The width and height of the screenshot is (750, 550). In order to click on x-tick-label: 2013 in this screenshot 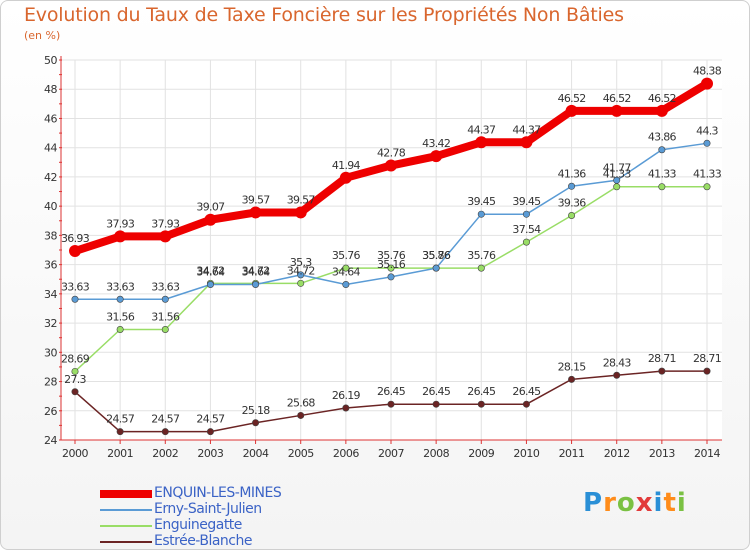, I will do `click(662, 453)`.